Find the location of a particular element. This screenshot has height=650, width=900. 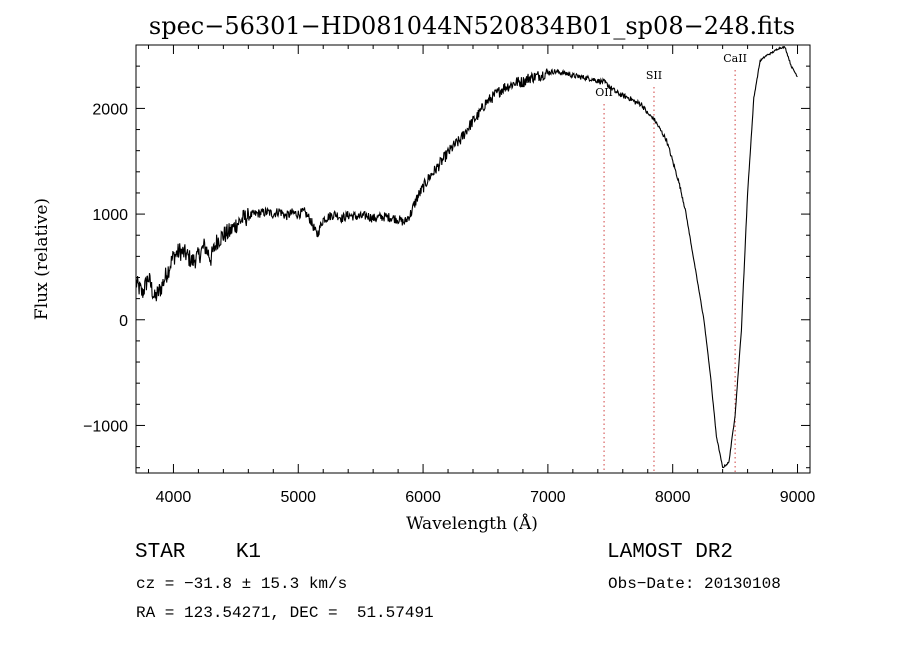

annotation-label: CaII is located at coordinates (735, 58).